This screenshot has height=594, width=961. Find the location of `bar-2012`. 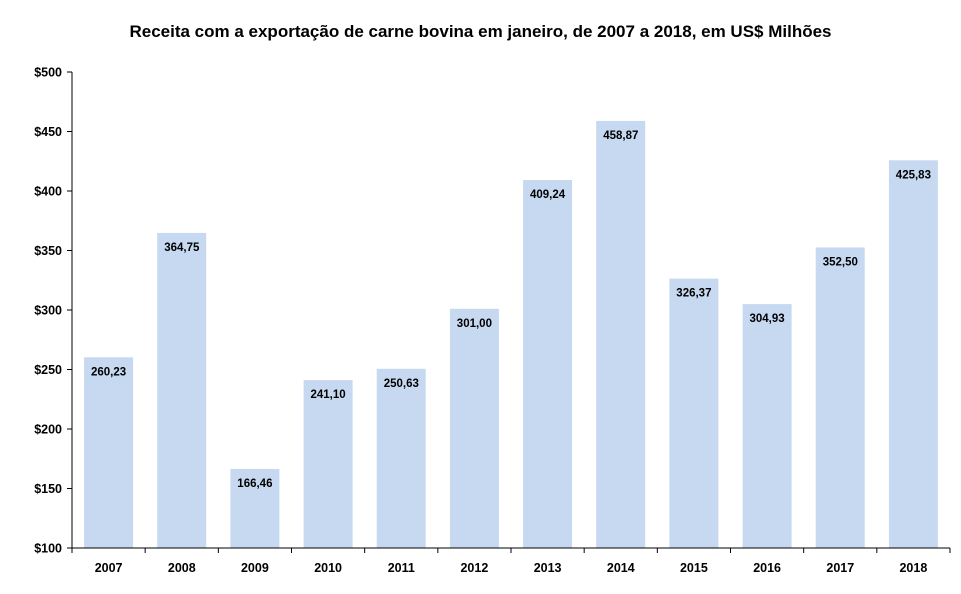

bar-2012 is located at coordinates (474, 428).